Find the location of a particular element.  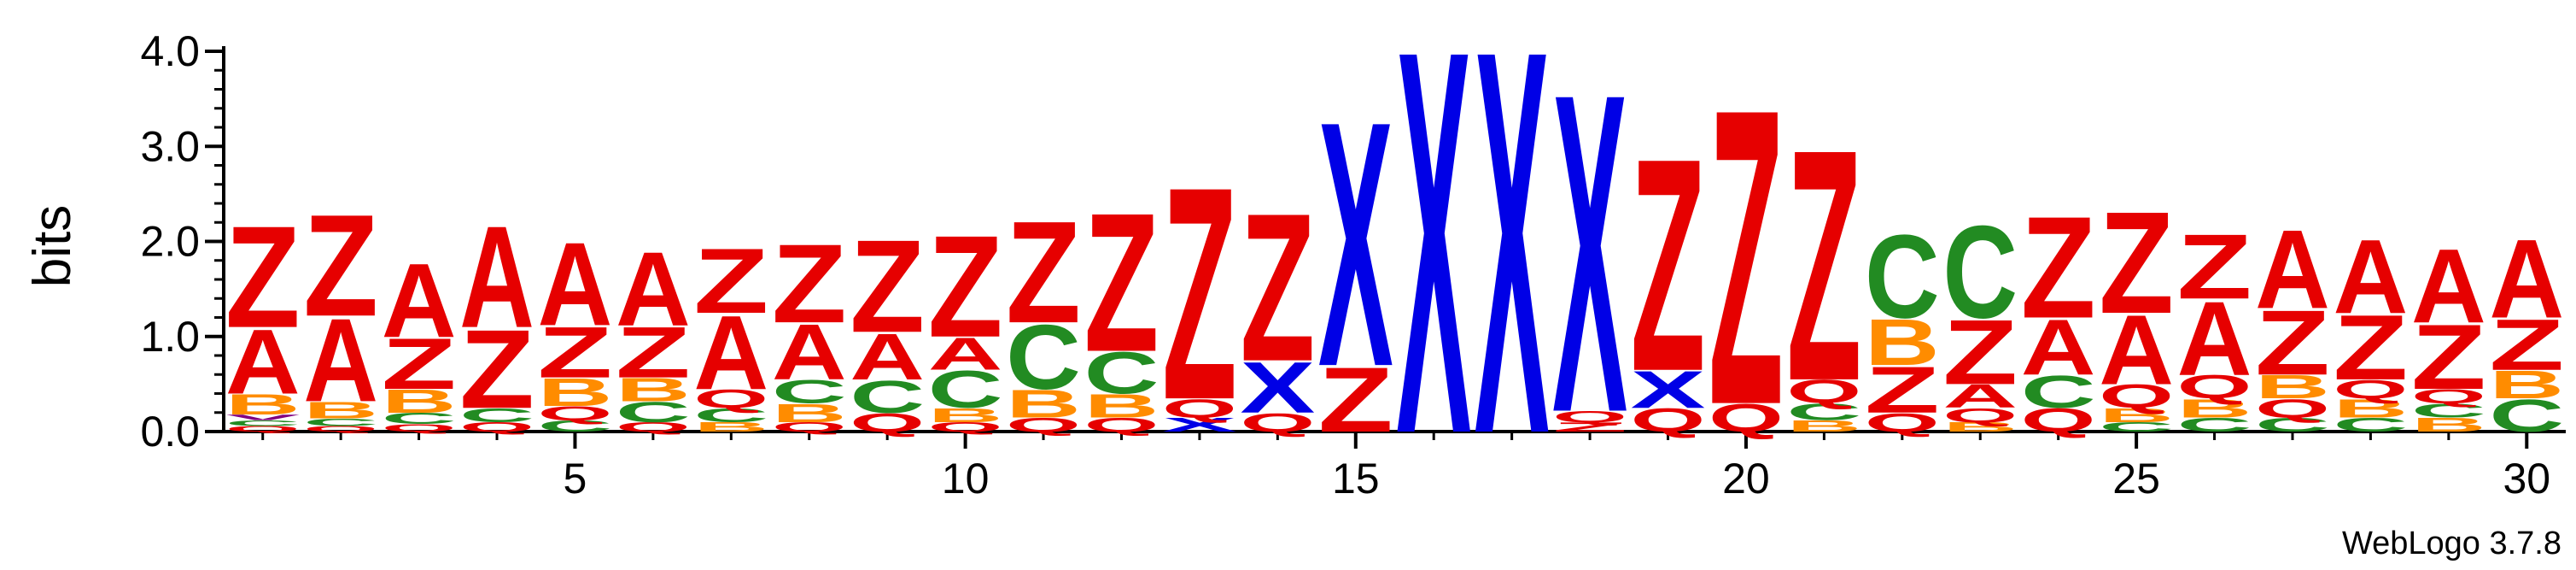

y-tick-label: 2.0 is located at coordinates (170, 242).